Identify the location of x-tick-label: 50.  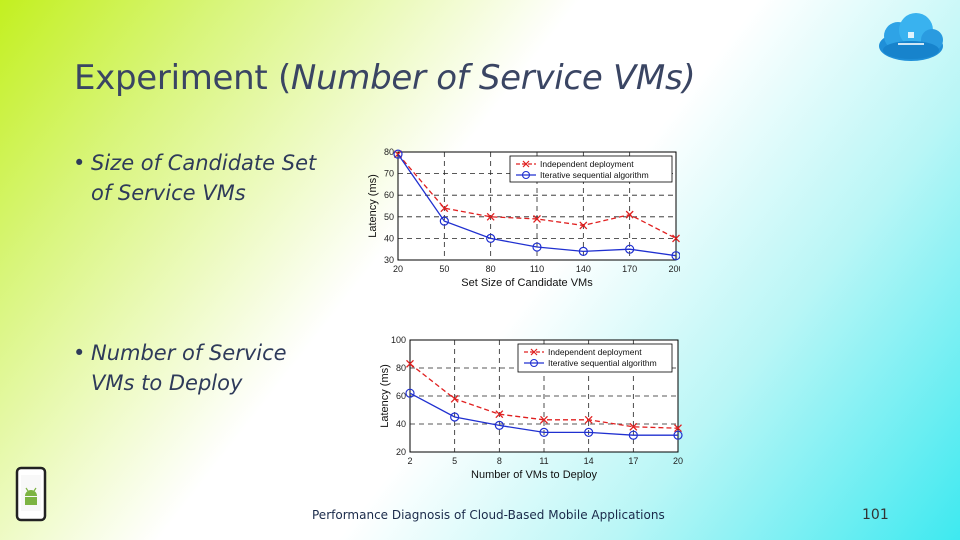
(444, 269).